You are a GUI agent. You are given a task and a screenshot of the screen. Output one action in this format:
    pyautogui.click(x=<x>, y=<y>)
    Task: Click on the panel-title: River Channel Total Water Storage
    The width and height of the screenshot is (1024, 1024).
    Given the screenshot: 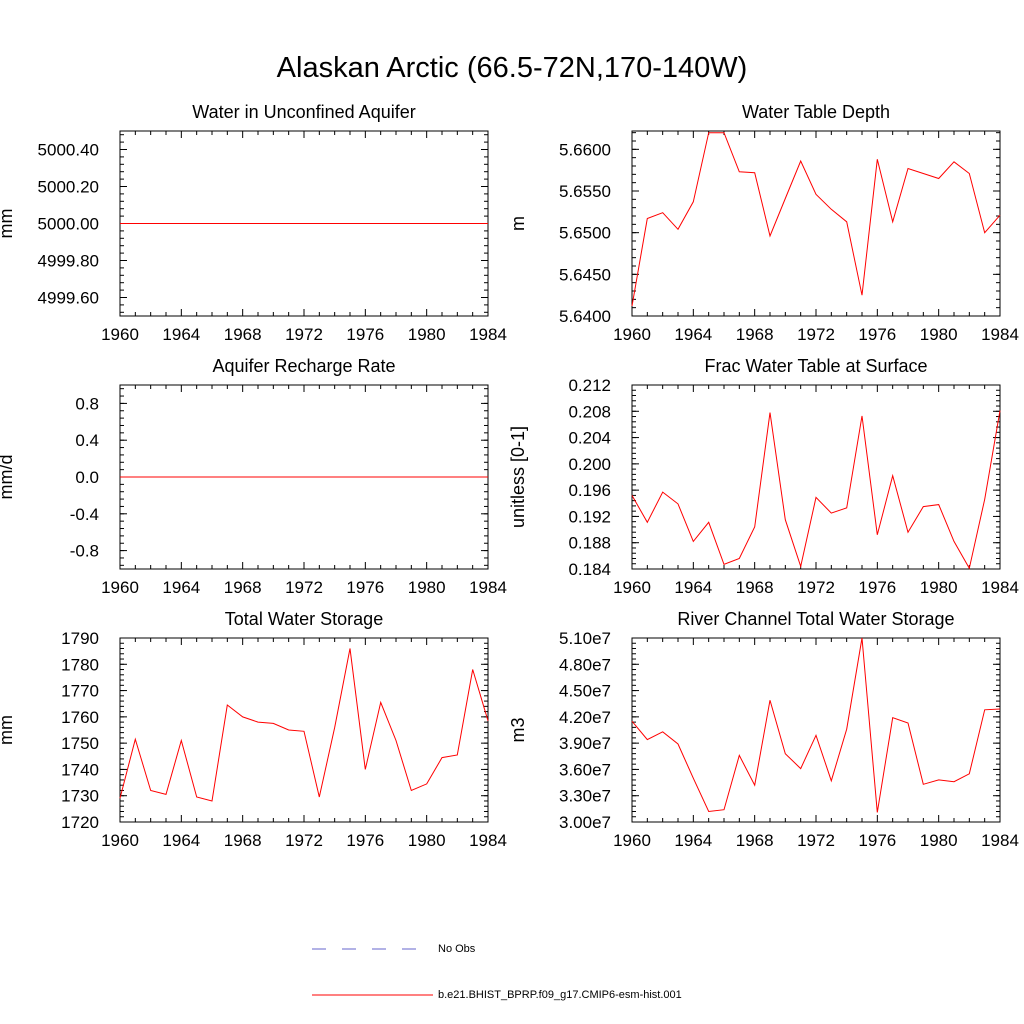 What is the action you would take?
    pyautogui.click(x=815, y=619)
    